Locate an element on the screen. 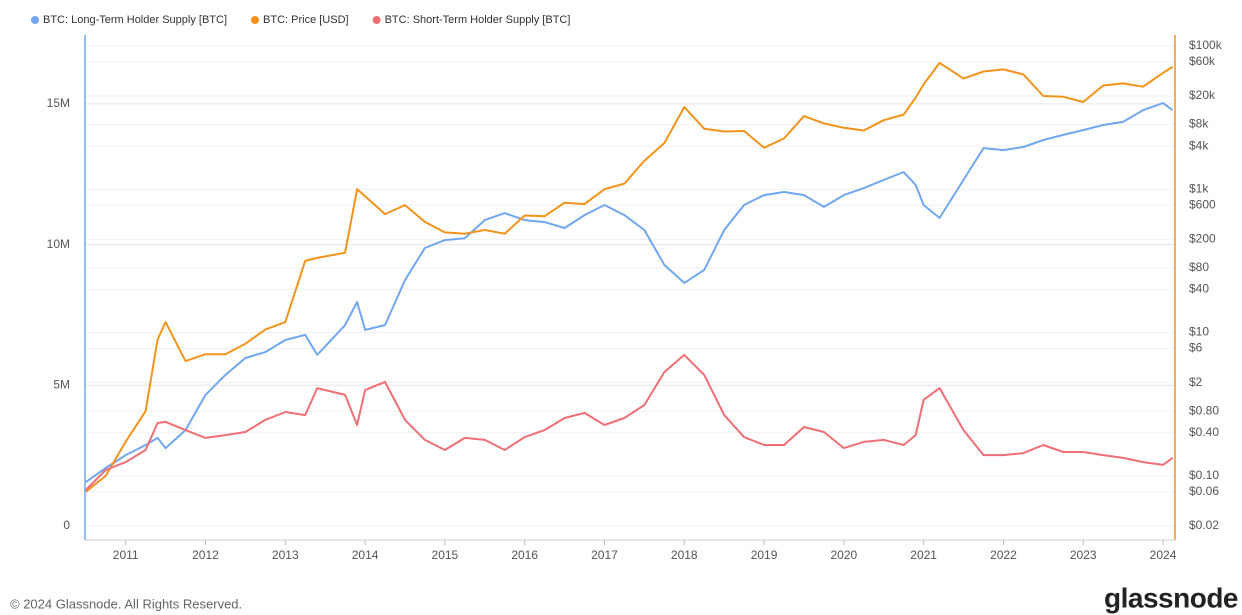 The image size is (1242, 615). y2-tick-label: $0.06 is located at coordinates (1204, 491).